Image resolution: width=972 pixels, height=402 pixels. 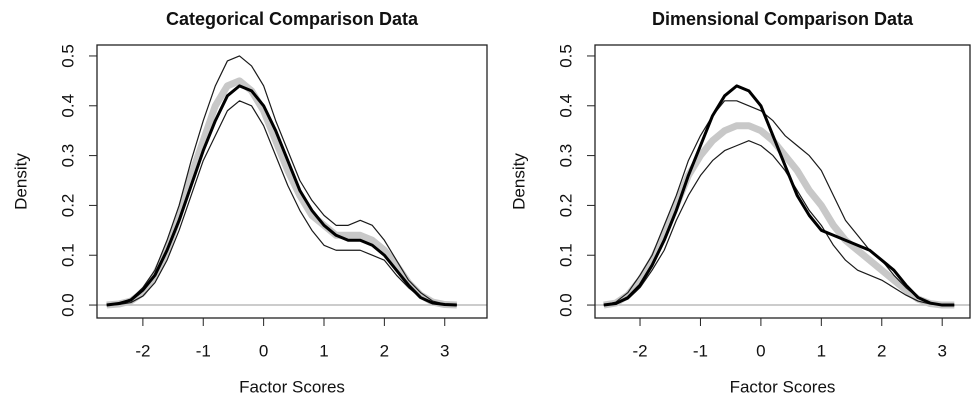 What do you see at coordinates (783, 19) in the screenshot?
I see `chart-title: Dimensional Comparison Data` at bounding box center [783, 19].